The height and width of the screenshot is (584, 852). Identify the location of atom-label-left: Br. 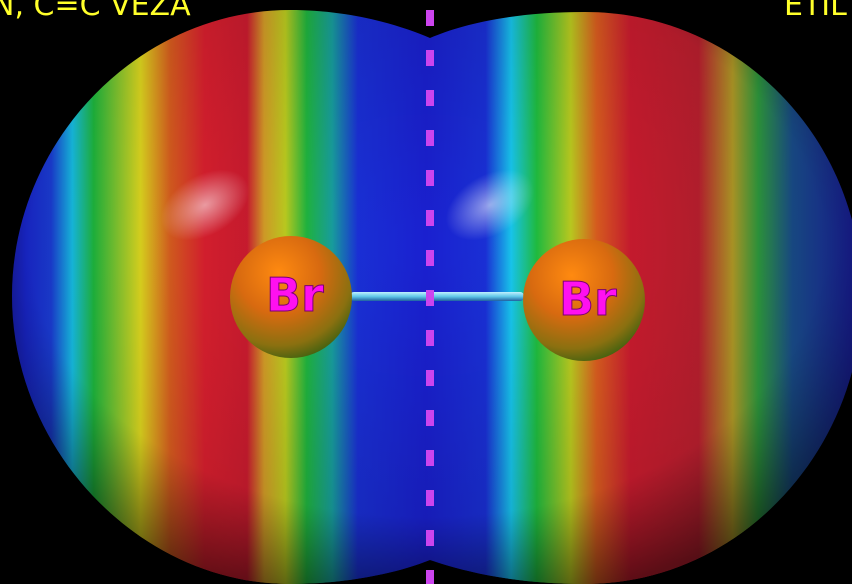
(295, 295).